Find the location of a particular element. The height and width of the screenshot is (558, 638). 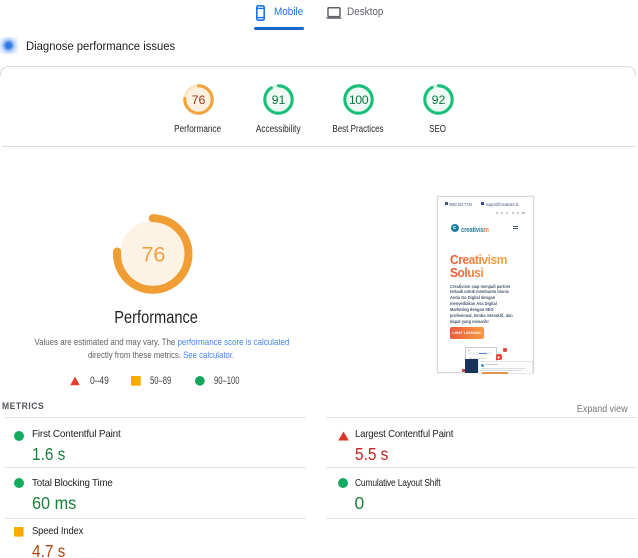

svg-text: 91 is located at coordinates (278, 100).